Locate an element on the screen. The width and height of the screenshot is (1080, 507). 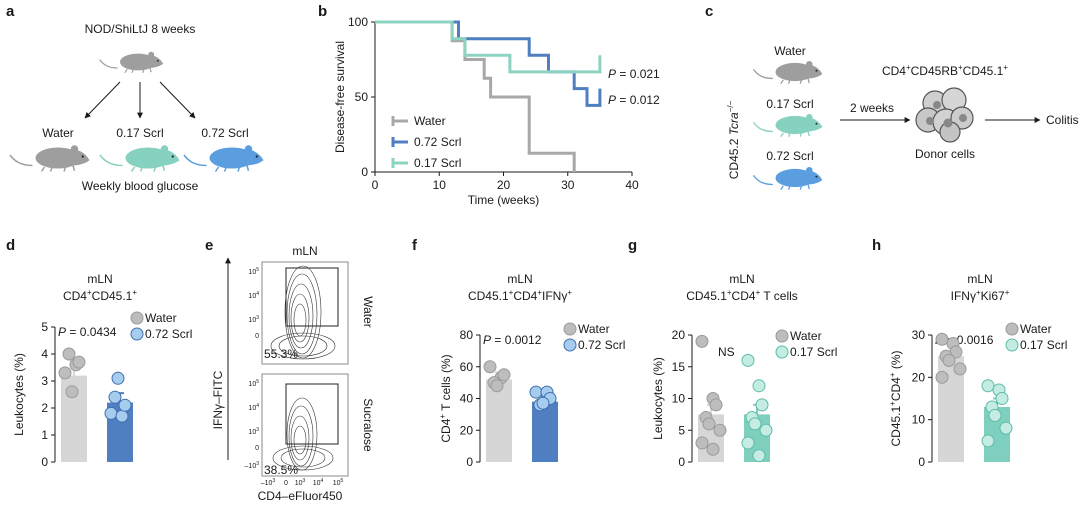
arrow-to-water is located at coordinates (102, 100).